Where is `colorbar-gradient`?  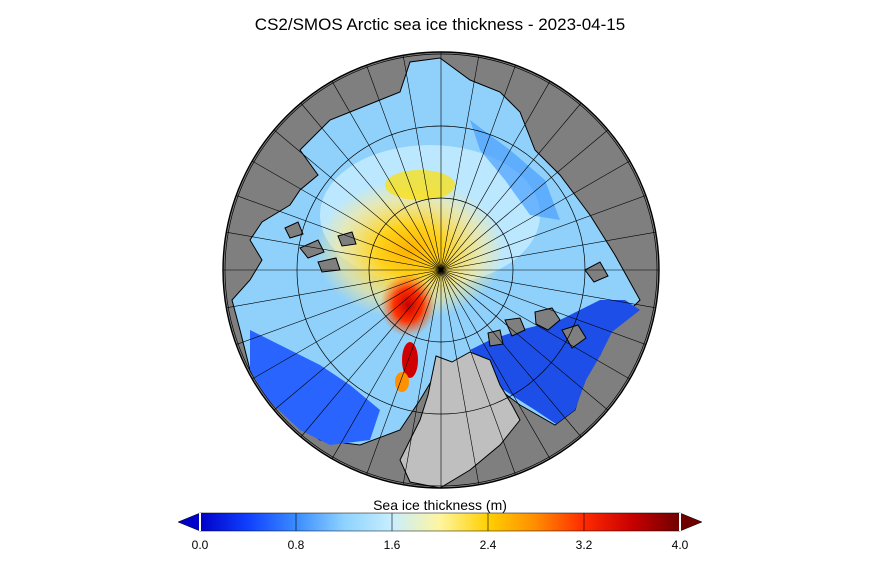 colorbar-gradient is located at coordinates (440, 522).